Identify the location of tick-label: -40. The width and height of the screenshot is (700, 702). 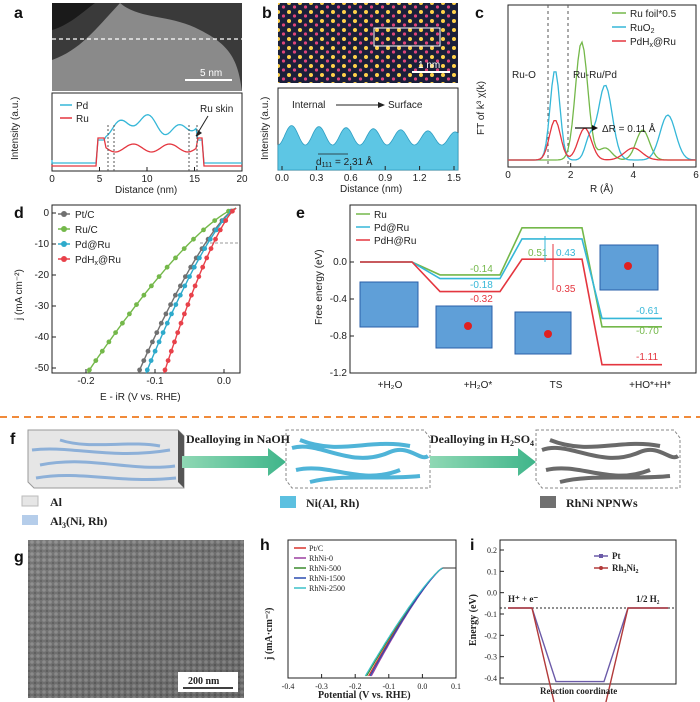
(42, 337).